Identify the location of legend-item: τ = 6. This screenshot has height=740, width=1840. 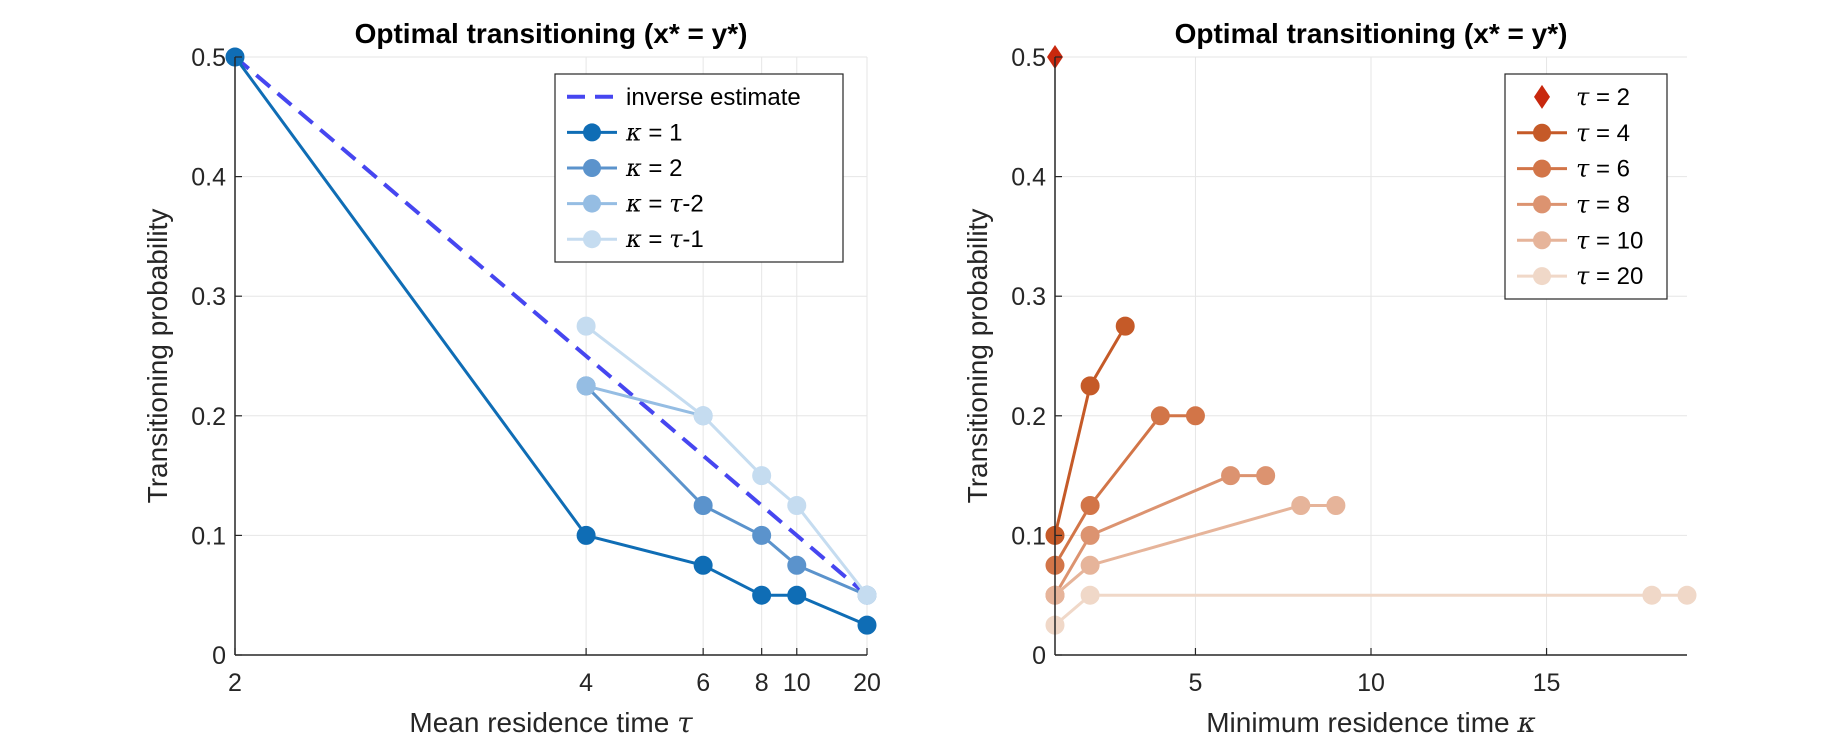
(1573, 169).